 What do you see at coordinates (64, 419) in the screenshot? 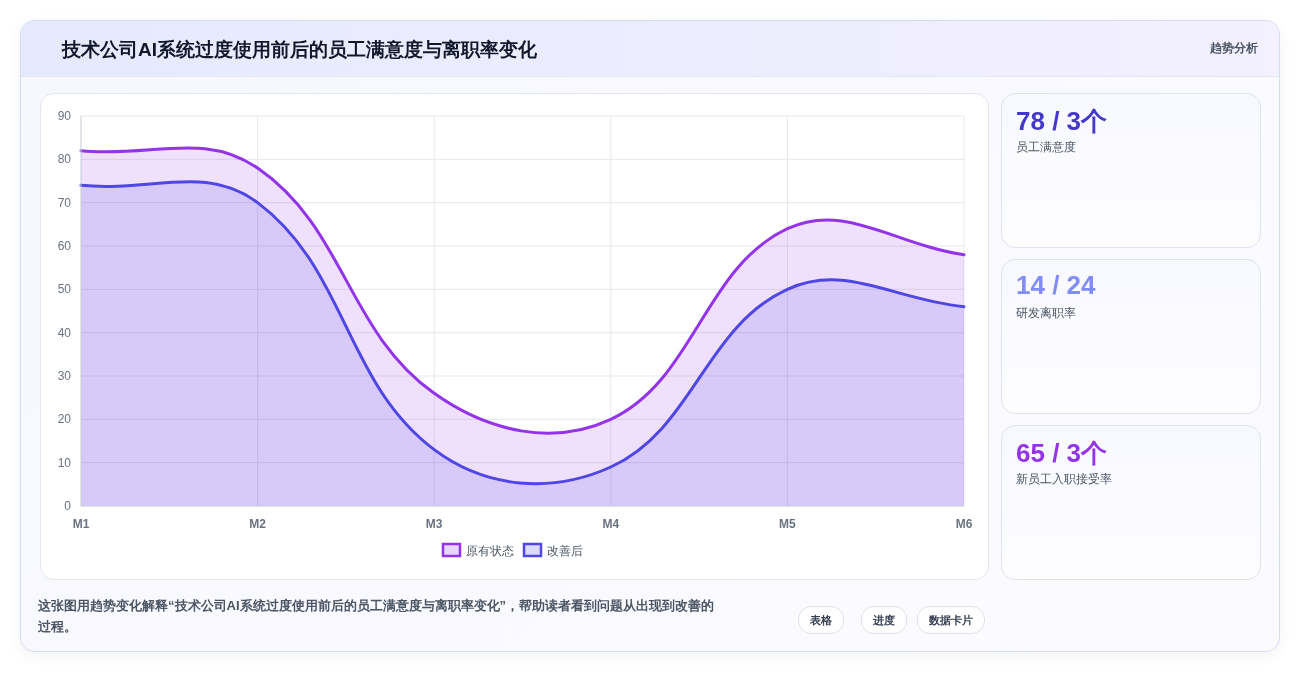
I see `y-tick-label: 20` at bounding box center [64, 419].